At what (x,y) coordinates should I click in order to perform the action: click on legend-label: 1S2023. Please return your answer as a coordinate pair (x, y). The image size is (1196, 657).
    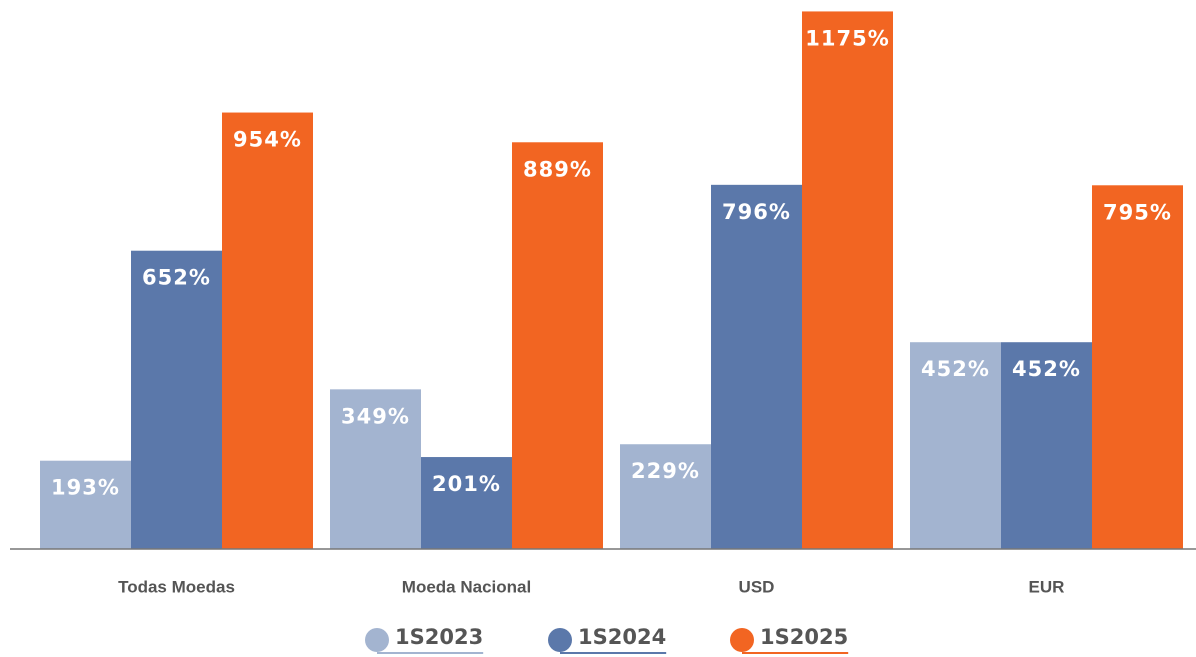
    Looking at the image, I should click on (439, 637).